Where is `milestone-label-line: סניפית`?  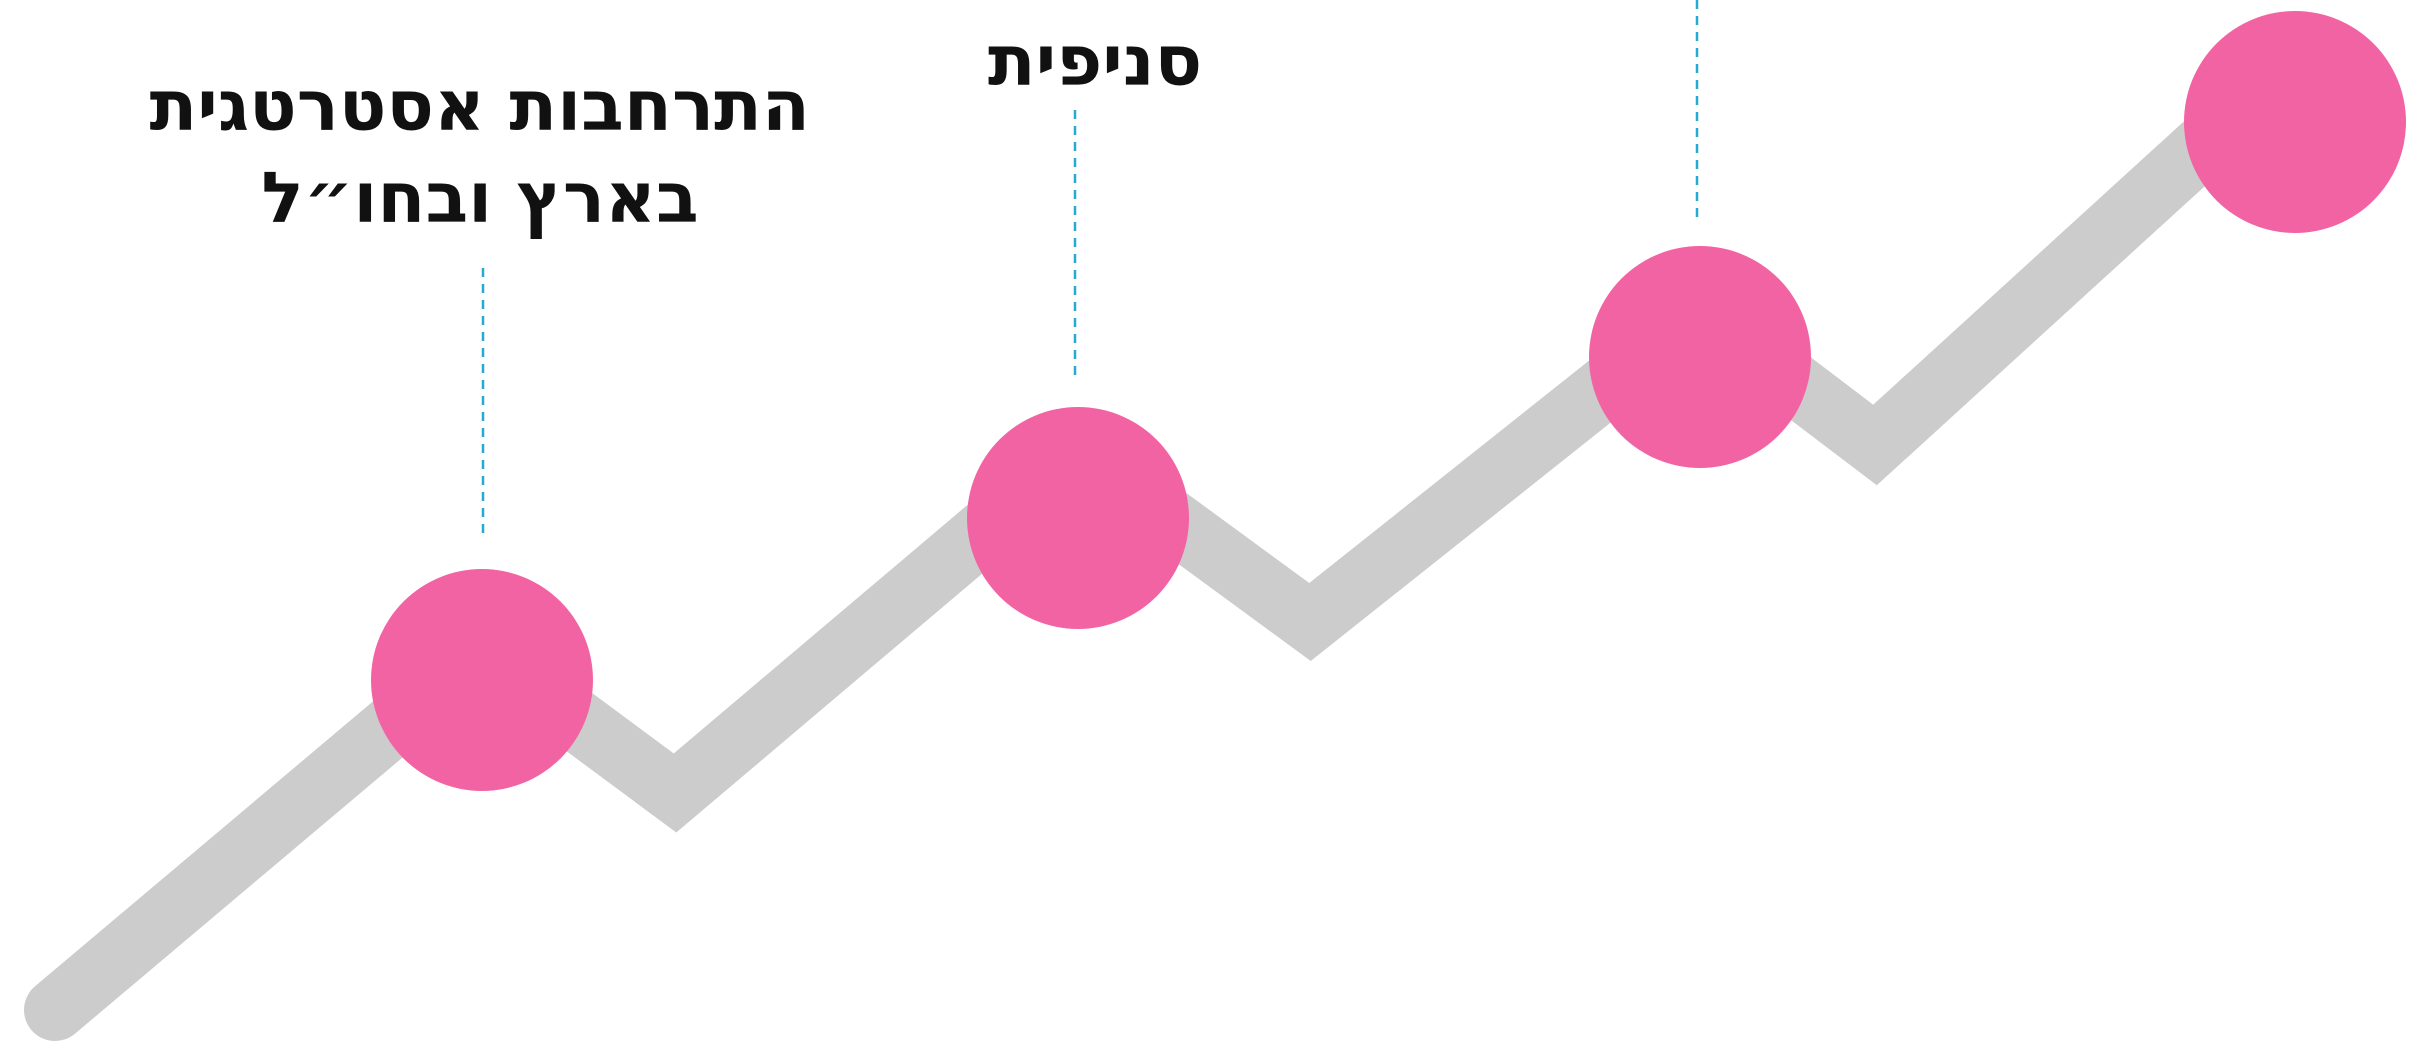 milestone-label-line: סניפית is located at coordinates (1095, 61).